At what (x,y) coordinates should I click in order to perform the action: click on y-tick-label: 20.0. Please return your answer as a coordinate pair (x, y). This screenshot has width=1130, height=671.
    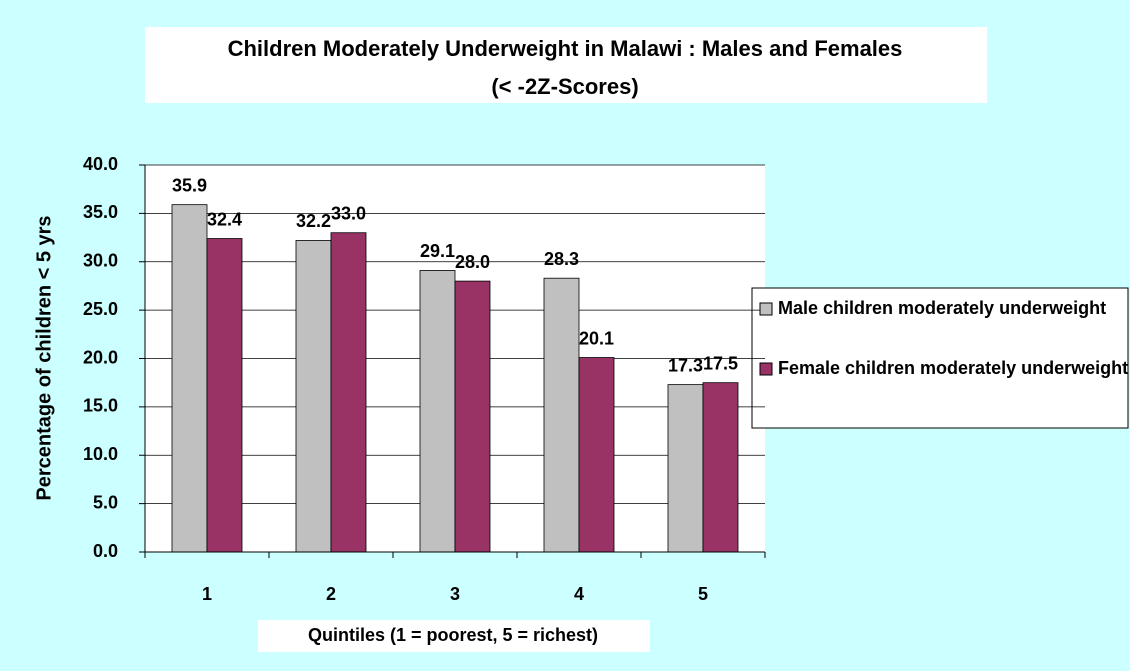
    Looking at the image, I should click on (100, 357).